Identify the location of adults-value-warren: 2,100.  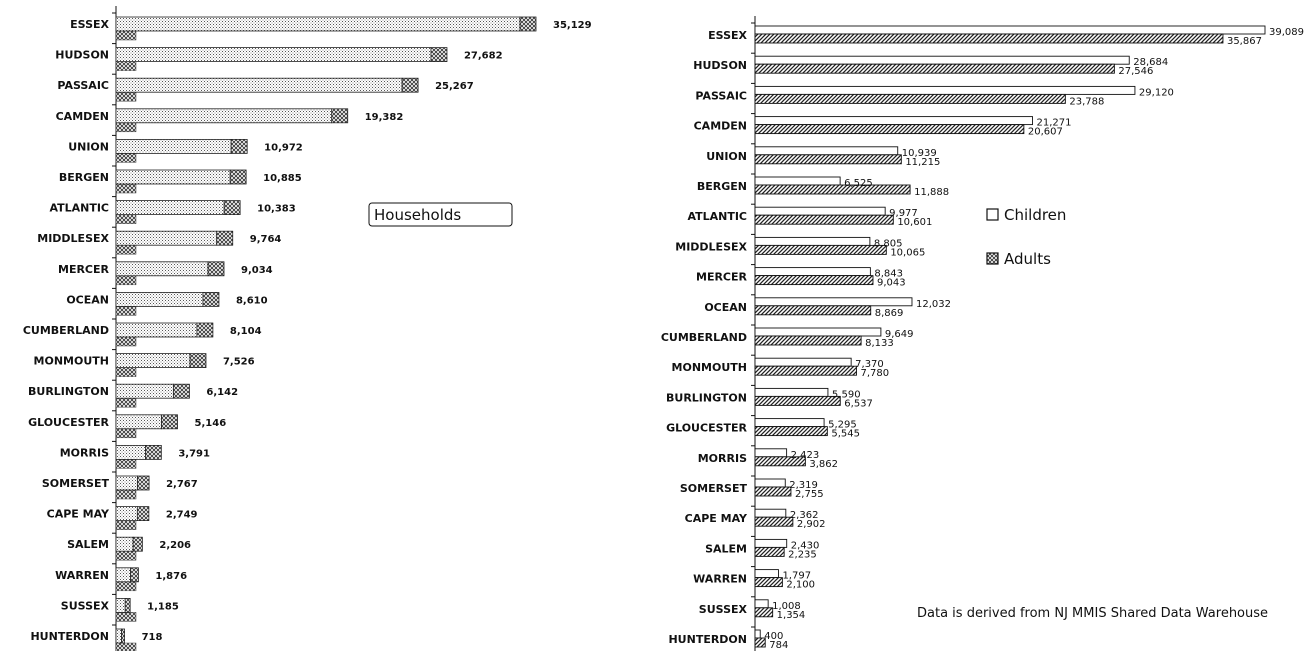
(800, 585).